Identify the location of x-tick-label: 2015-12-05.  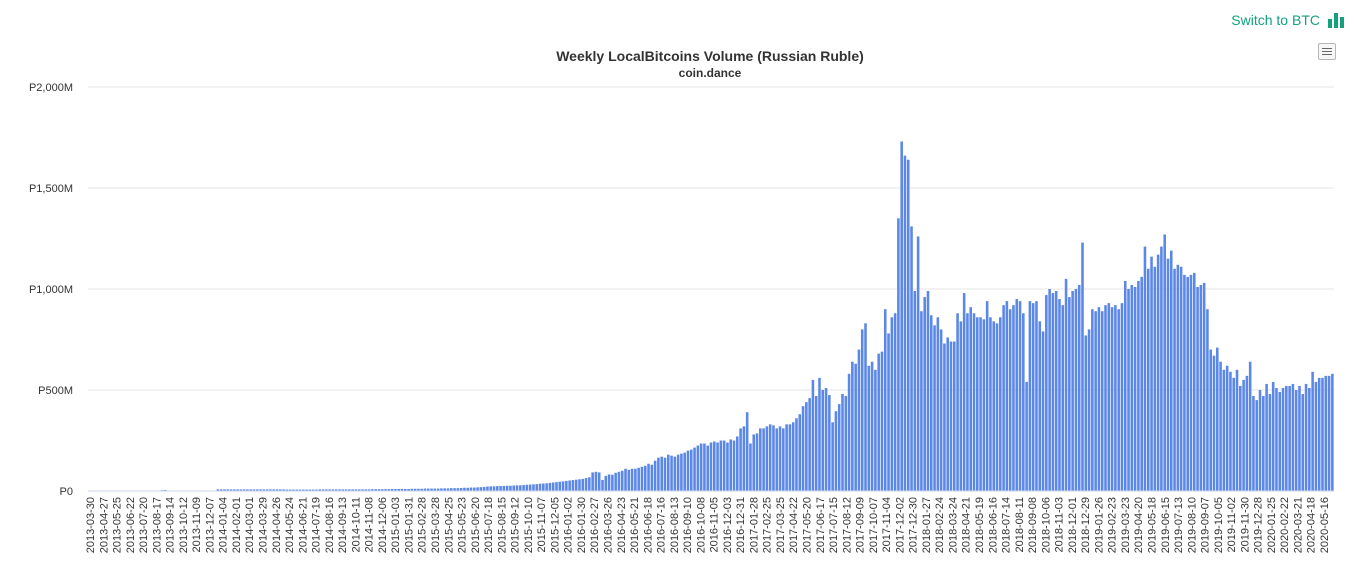
(555, 525).